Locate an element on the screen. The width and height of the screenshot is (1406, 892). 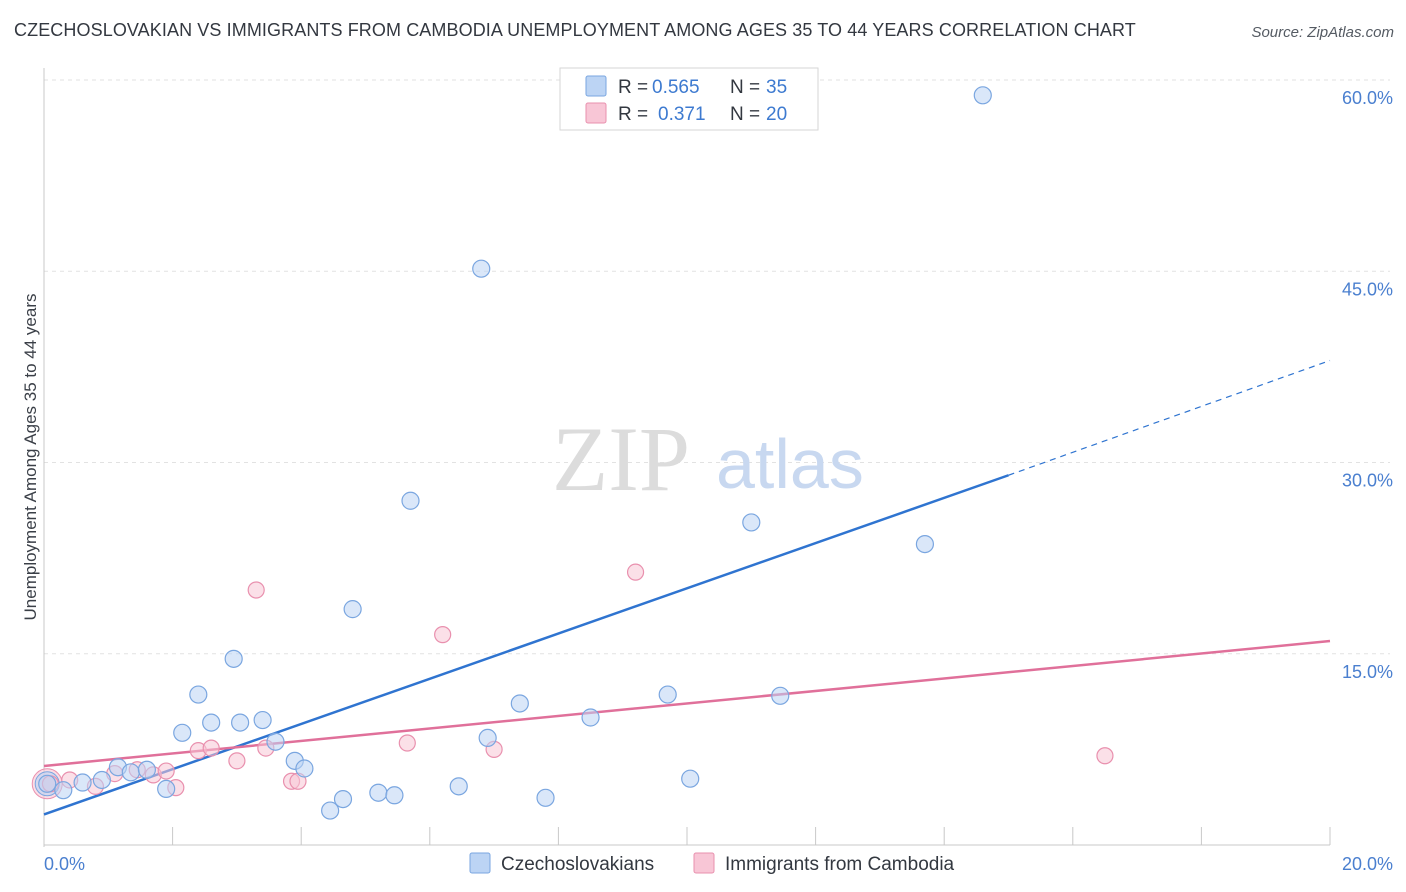
y-tick-label: 60.0% is located at coordinates (1367, 98).